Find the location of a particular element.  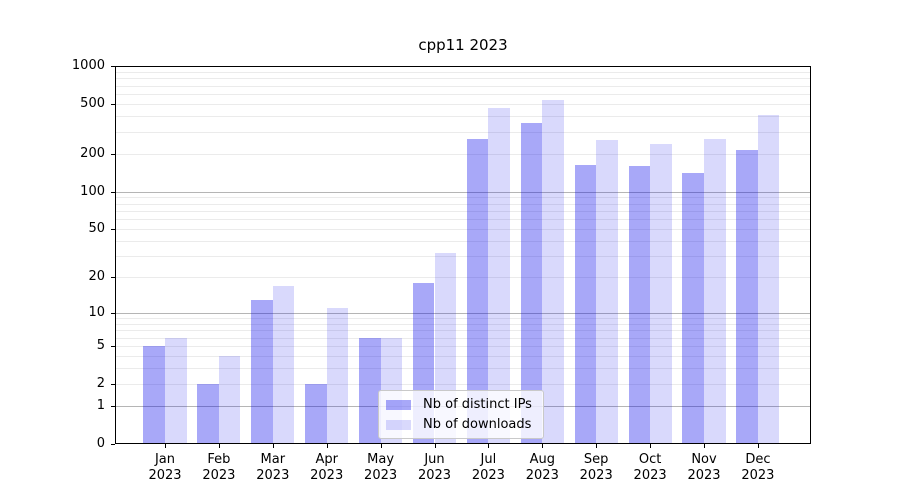

legend: Nb of distinct IPs Nb of downloads is located at coordinates (461, 414).